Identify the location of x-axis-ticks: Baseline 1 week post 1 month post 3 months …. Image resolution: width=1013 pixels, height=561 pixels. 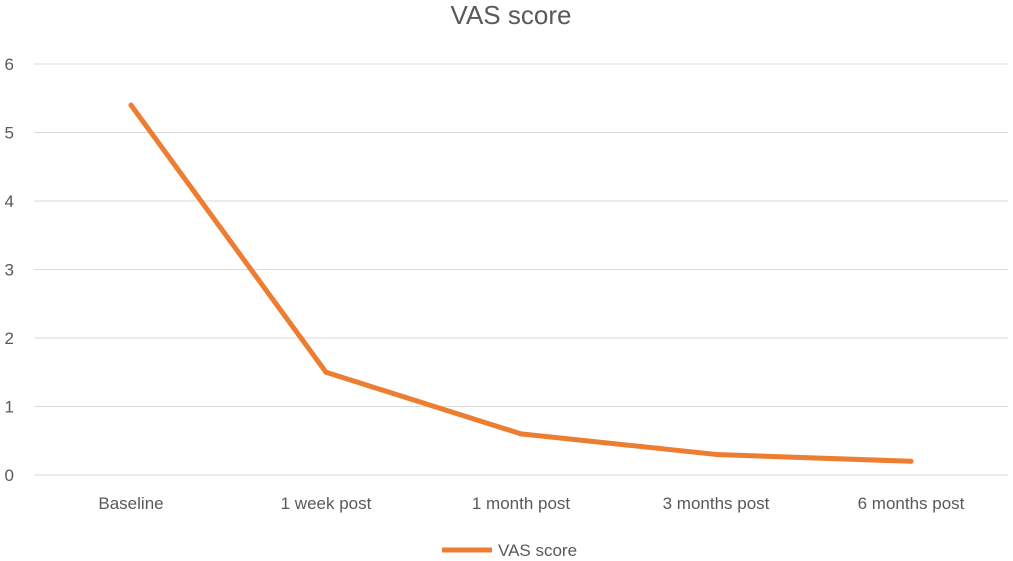
(531, 503).